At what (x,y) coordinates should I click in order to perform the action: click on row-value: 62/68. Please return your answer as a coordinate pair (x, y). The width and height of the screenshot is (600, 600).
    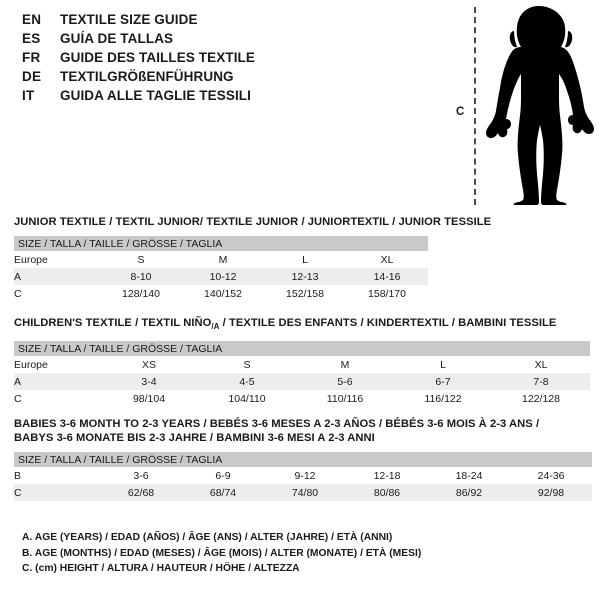
    Looking at the image, I should click on (141, 492).